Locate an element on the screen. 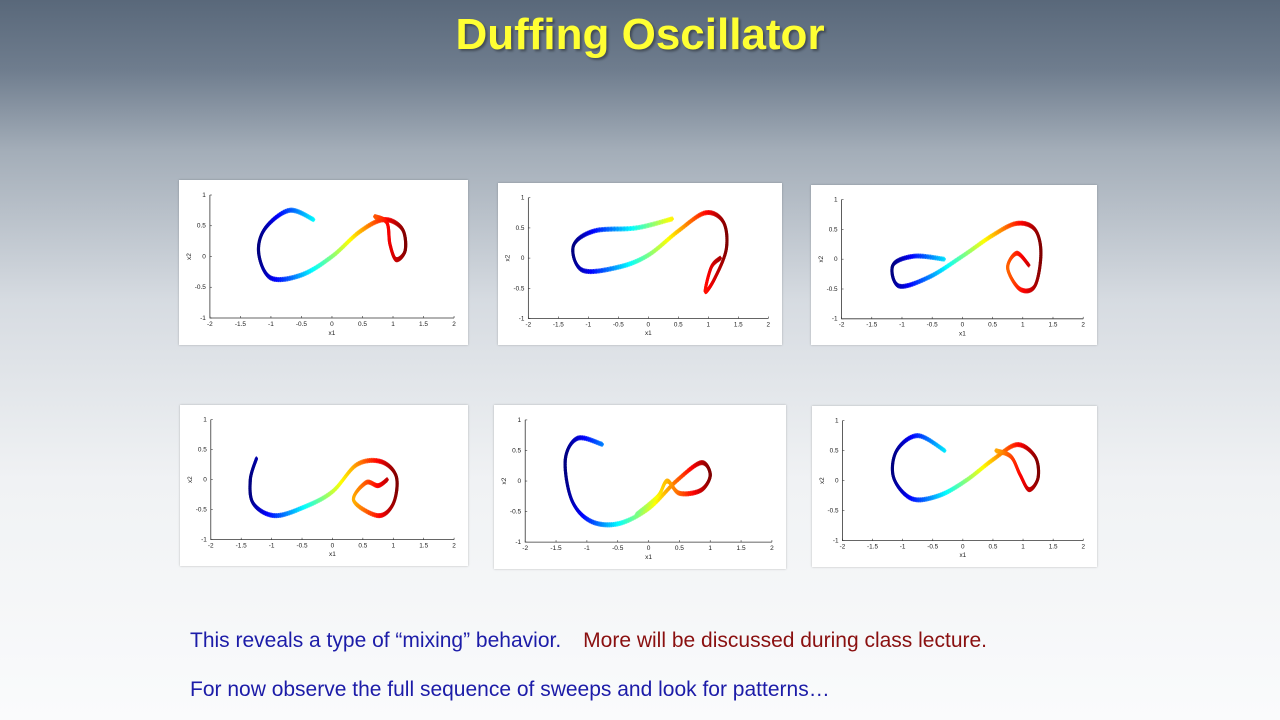 The height and width of the screenshot is (720, 1280). phase-plot-6: -2 -1.5 -1 -0.5 0 0.5 1 1.5 2 1 0.5 0 -0.5 -1 x1 x2 is located at coordinates (954, 486).